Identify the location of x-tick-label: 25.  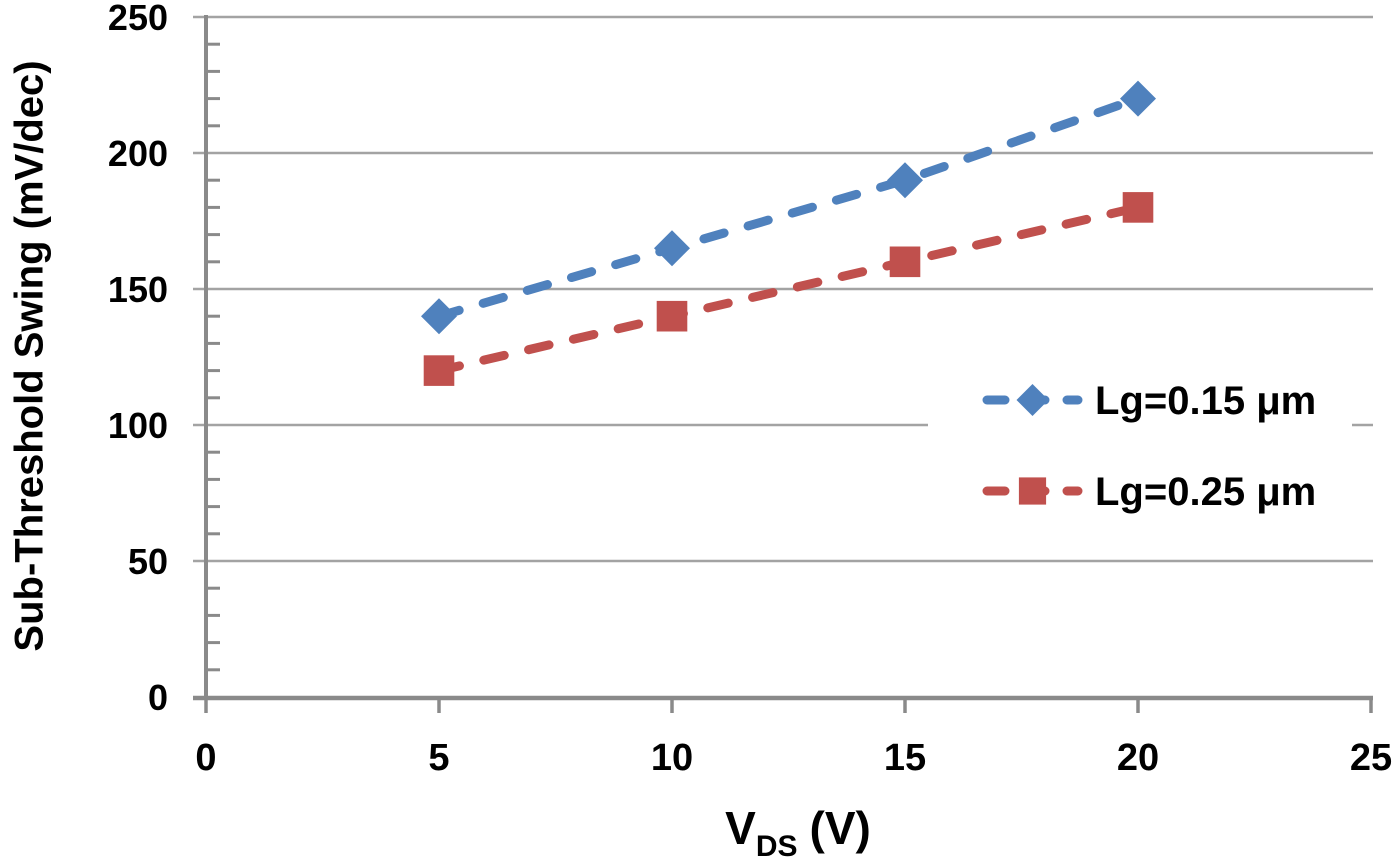
(1371, 758).